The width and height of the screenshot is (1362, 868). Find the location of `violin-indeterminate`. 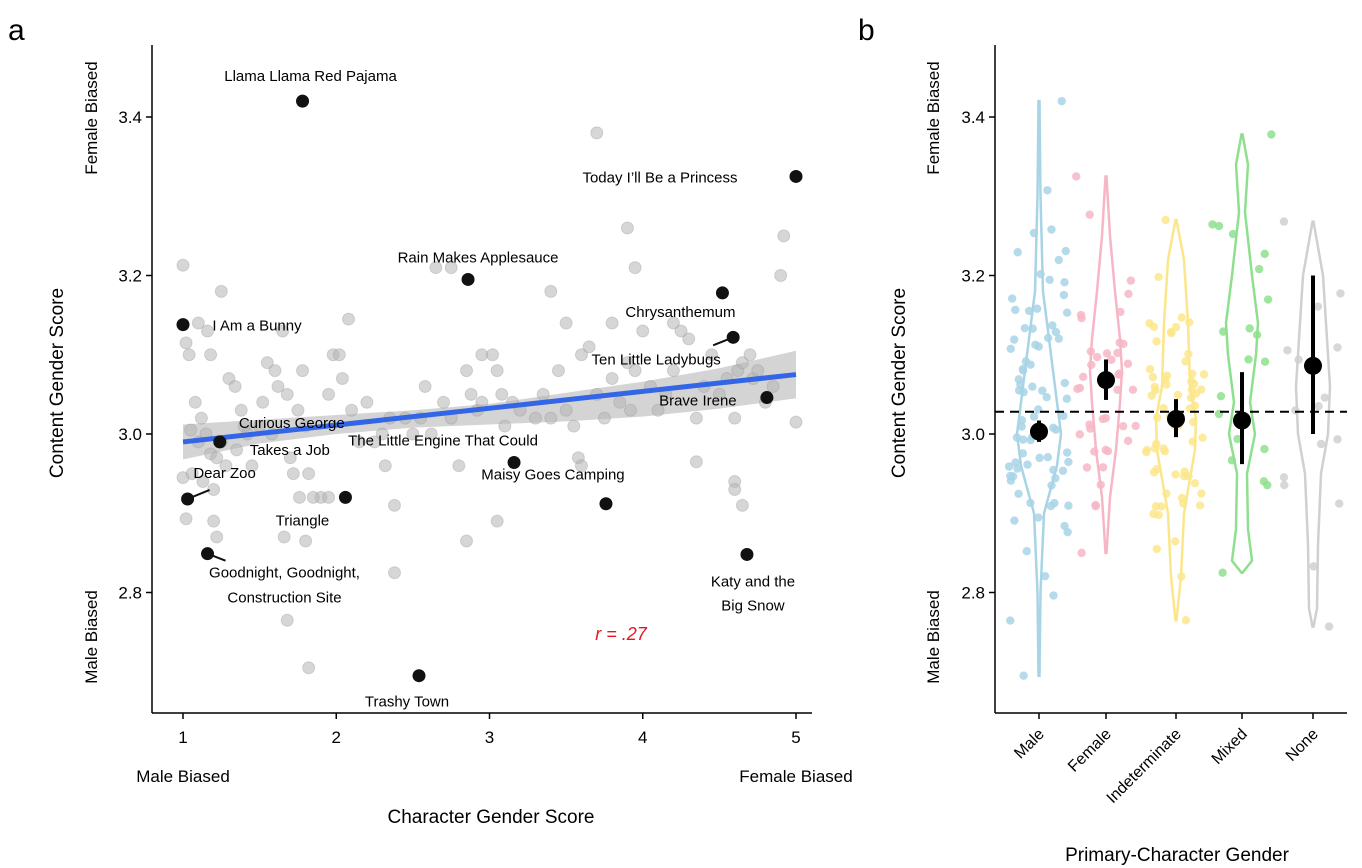

violin-indeterminate is located at coordinates (1176, 420).